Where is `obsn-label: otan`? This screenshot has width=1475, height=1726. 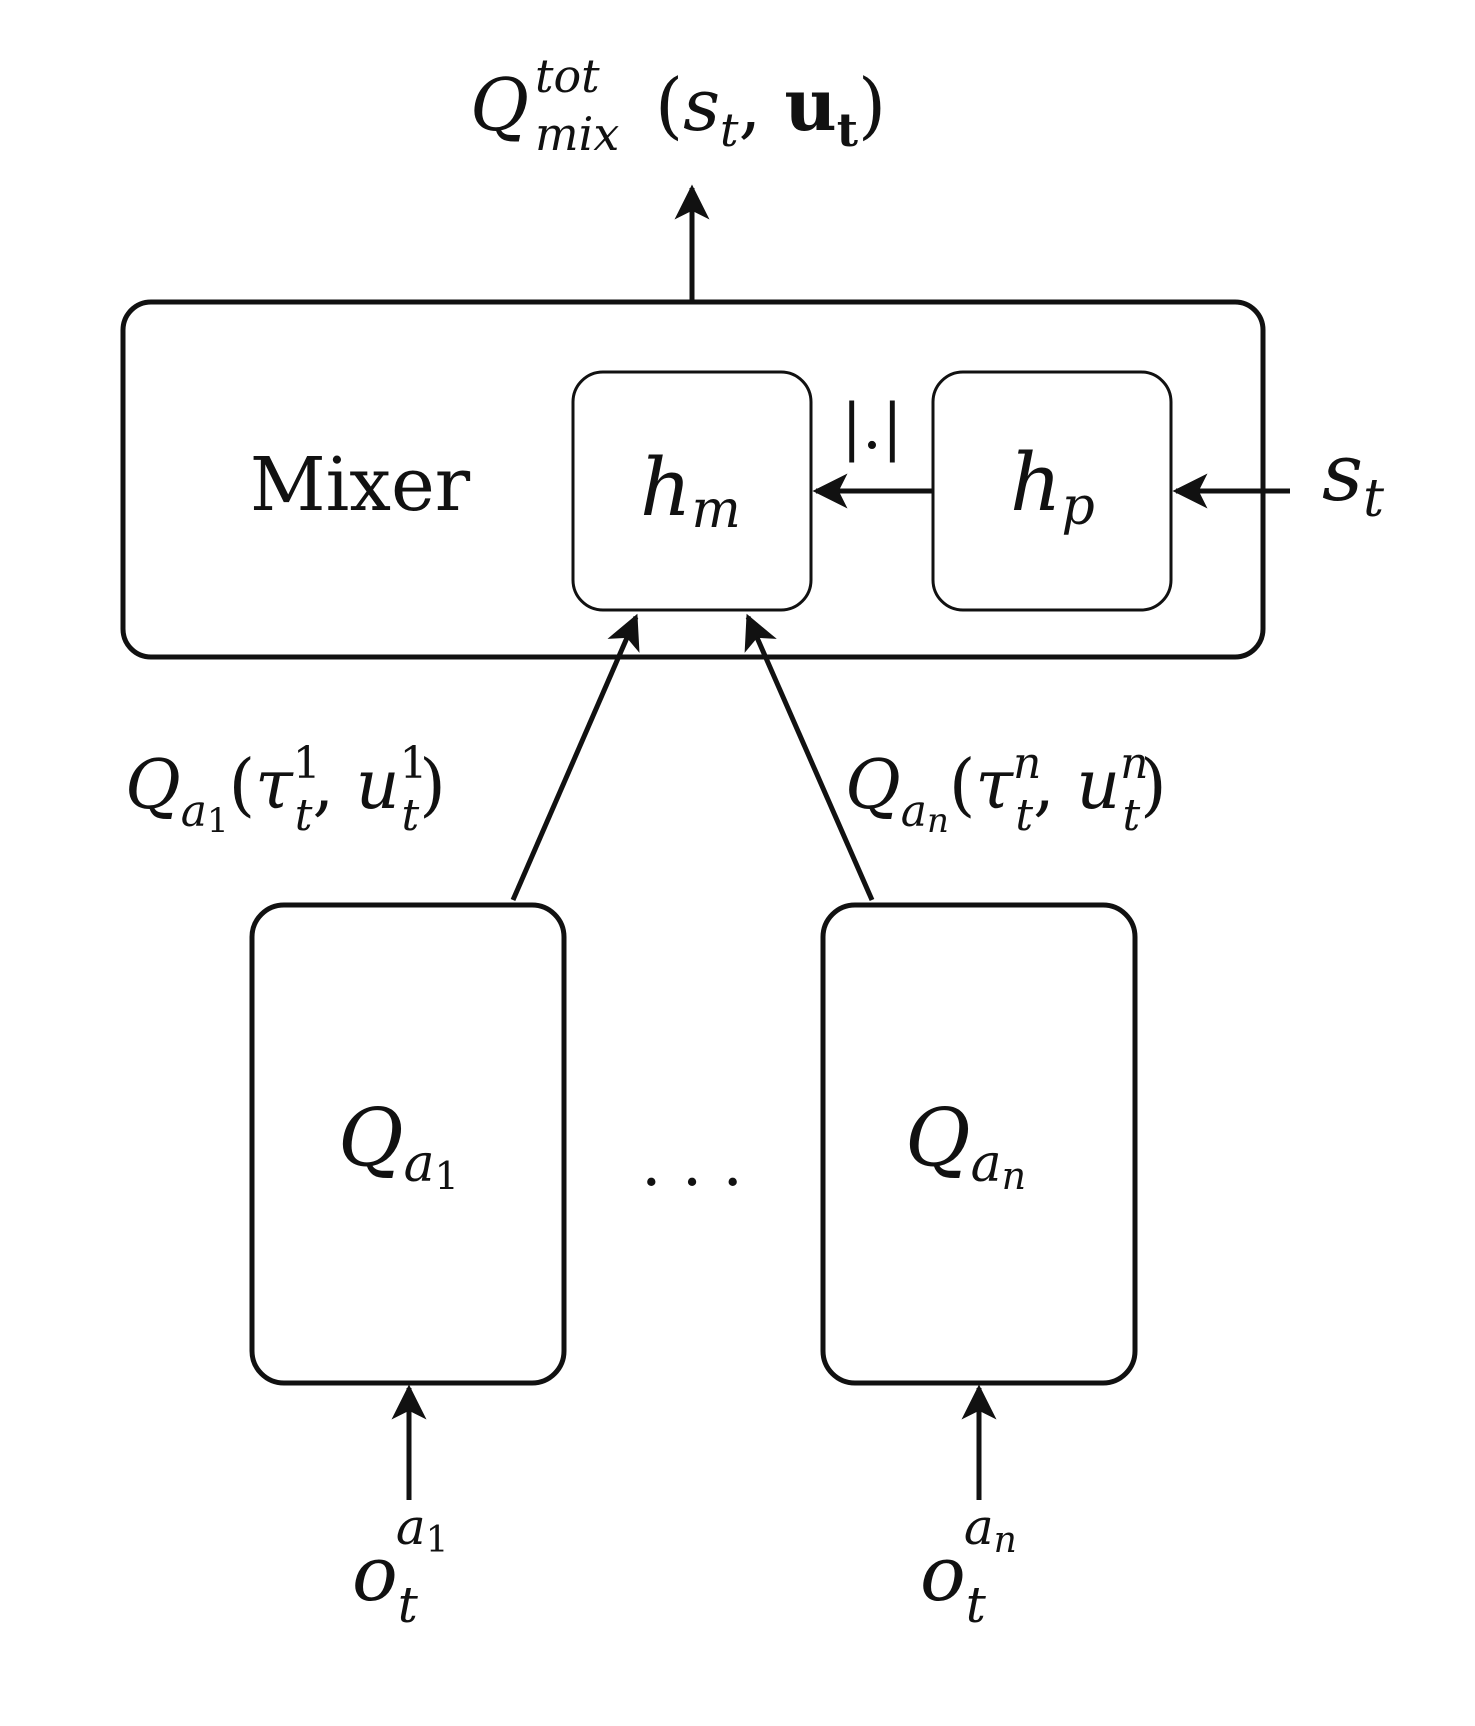
obsn-label: otan is located at coordinates (968, 1566).